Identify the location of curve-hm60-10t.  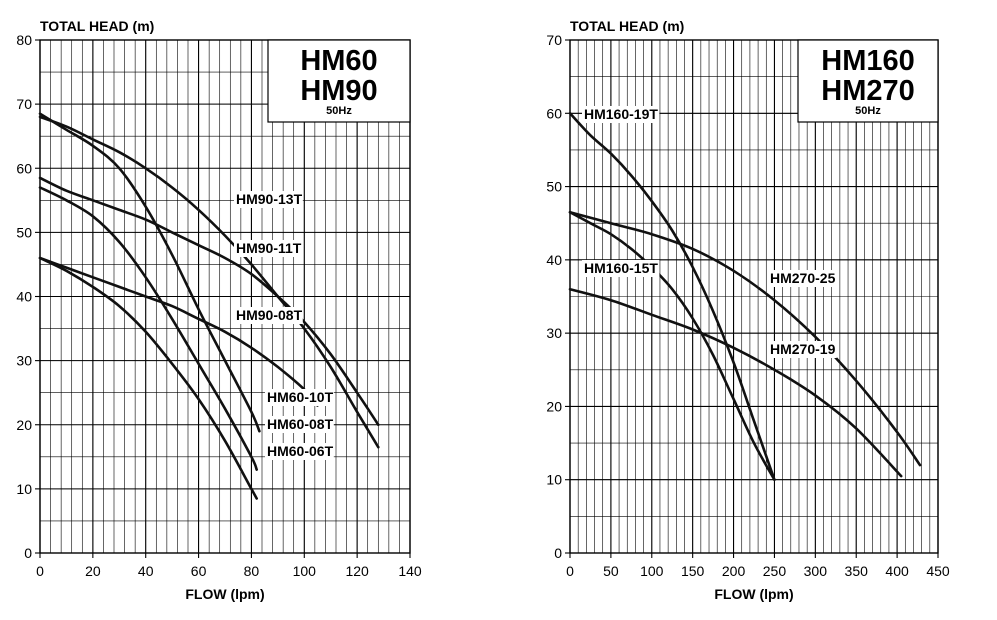
(149, 272).